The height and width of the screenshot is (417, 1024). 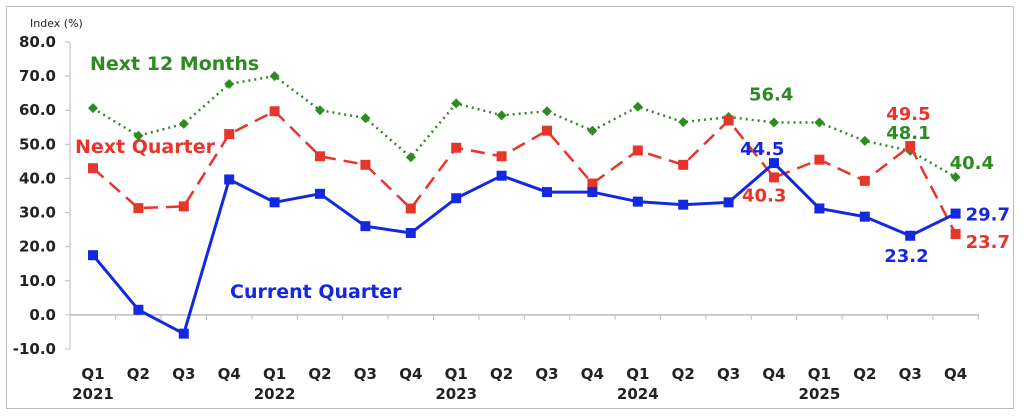 What do you see at coordinates (37, 76) in the screenshot?
I see `y-tick-label: 70.0` at bounding box center [37, 76].